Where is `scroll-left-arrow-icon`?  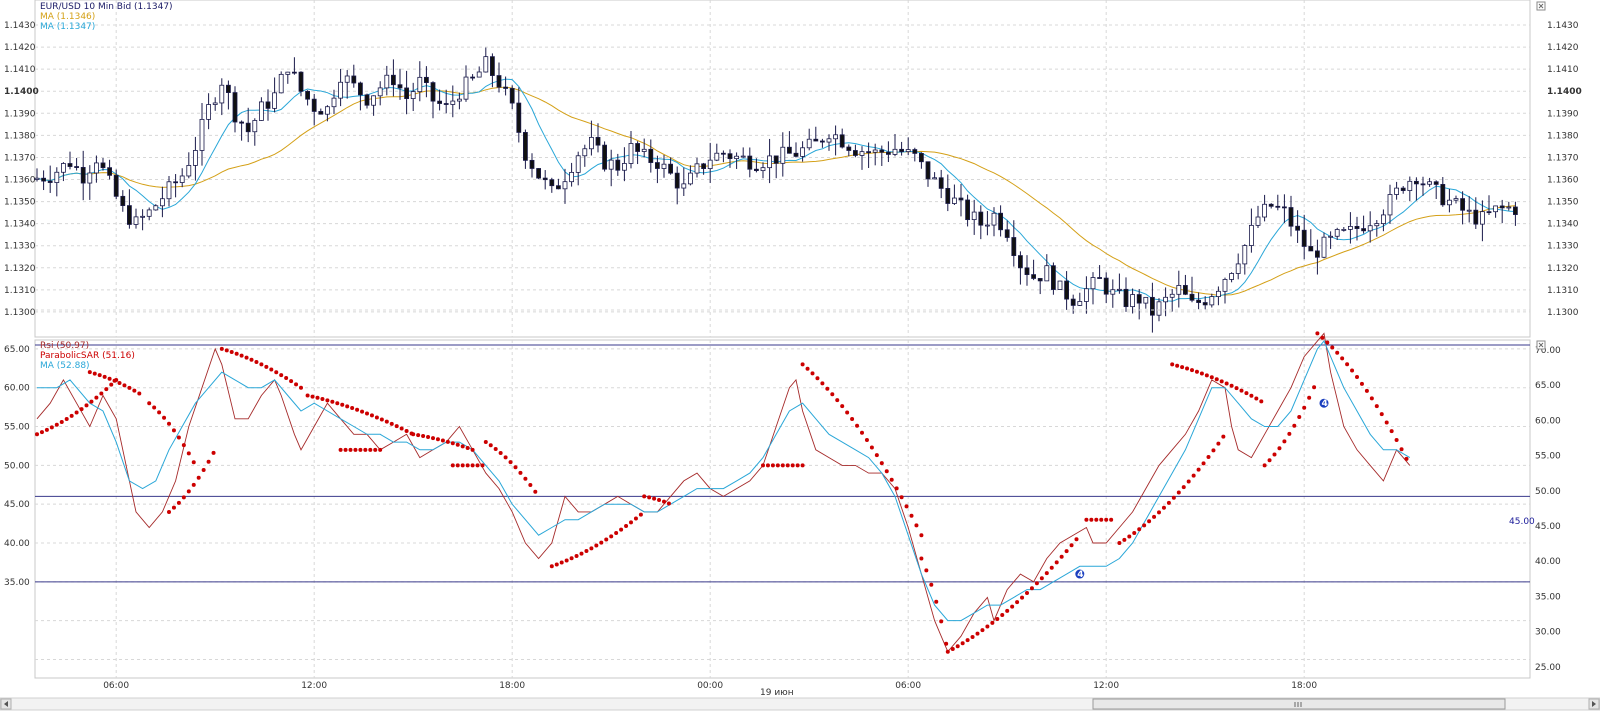
scroll-left-arrow-icon is located at coordinates (6, 704).